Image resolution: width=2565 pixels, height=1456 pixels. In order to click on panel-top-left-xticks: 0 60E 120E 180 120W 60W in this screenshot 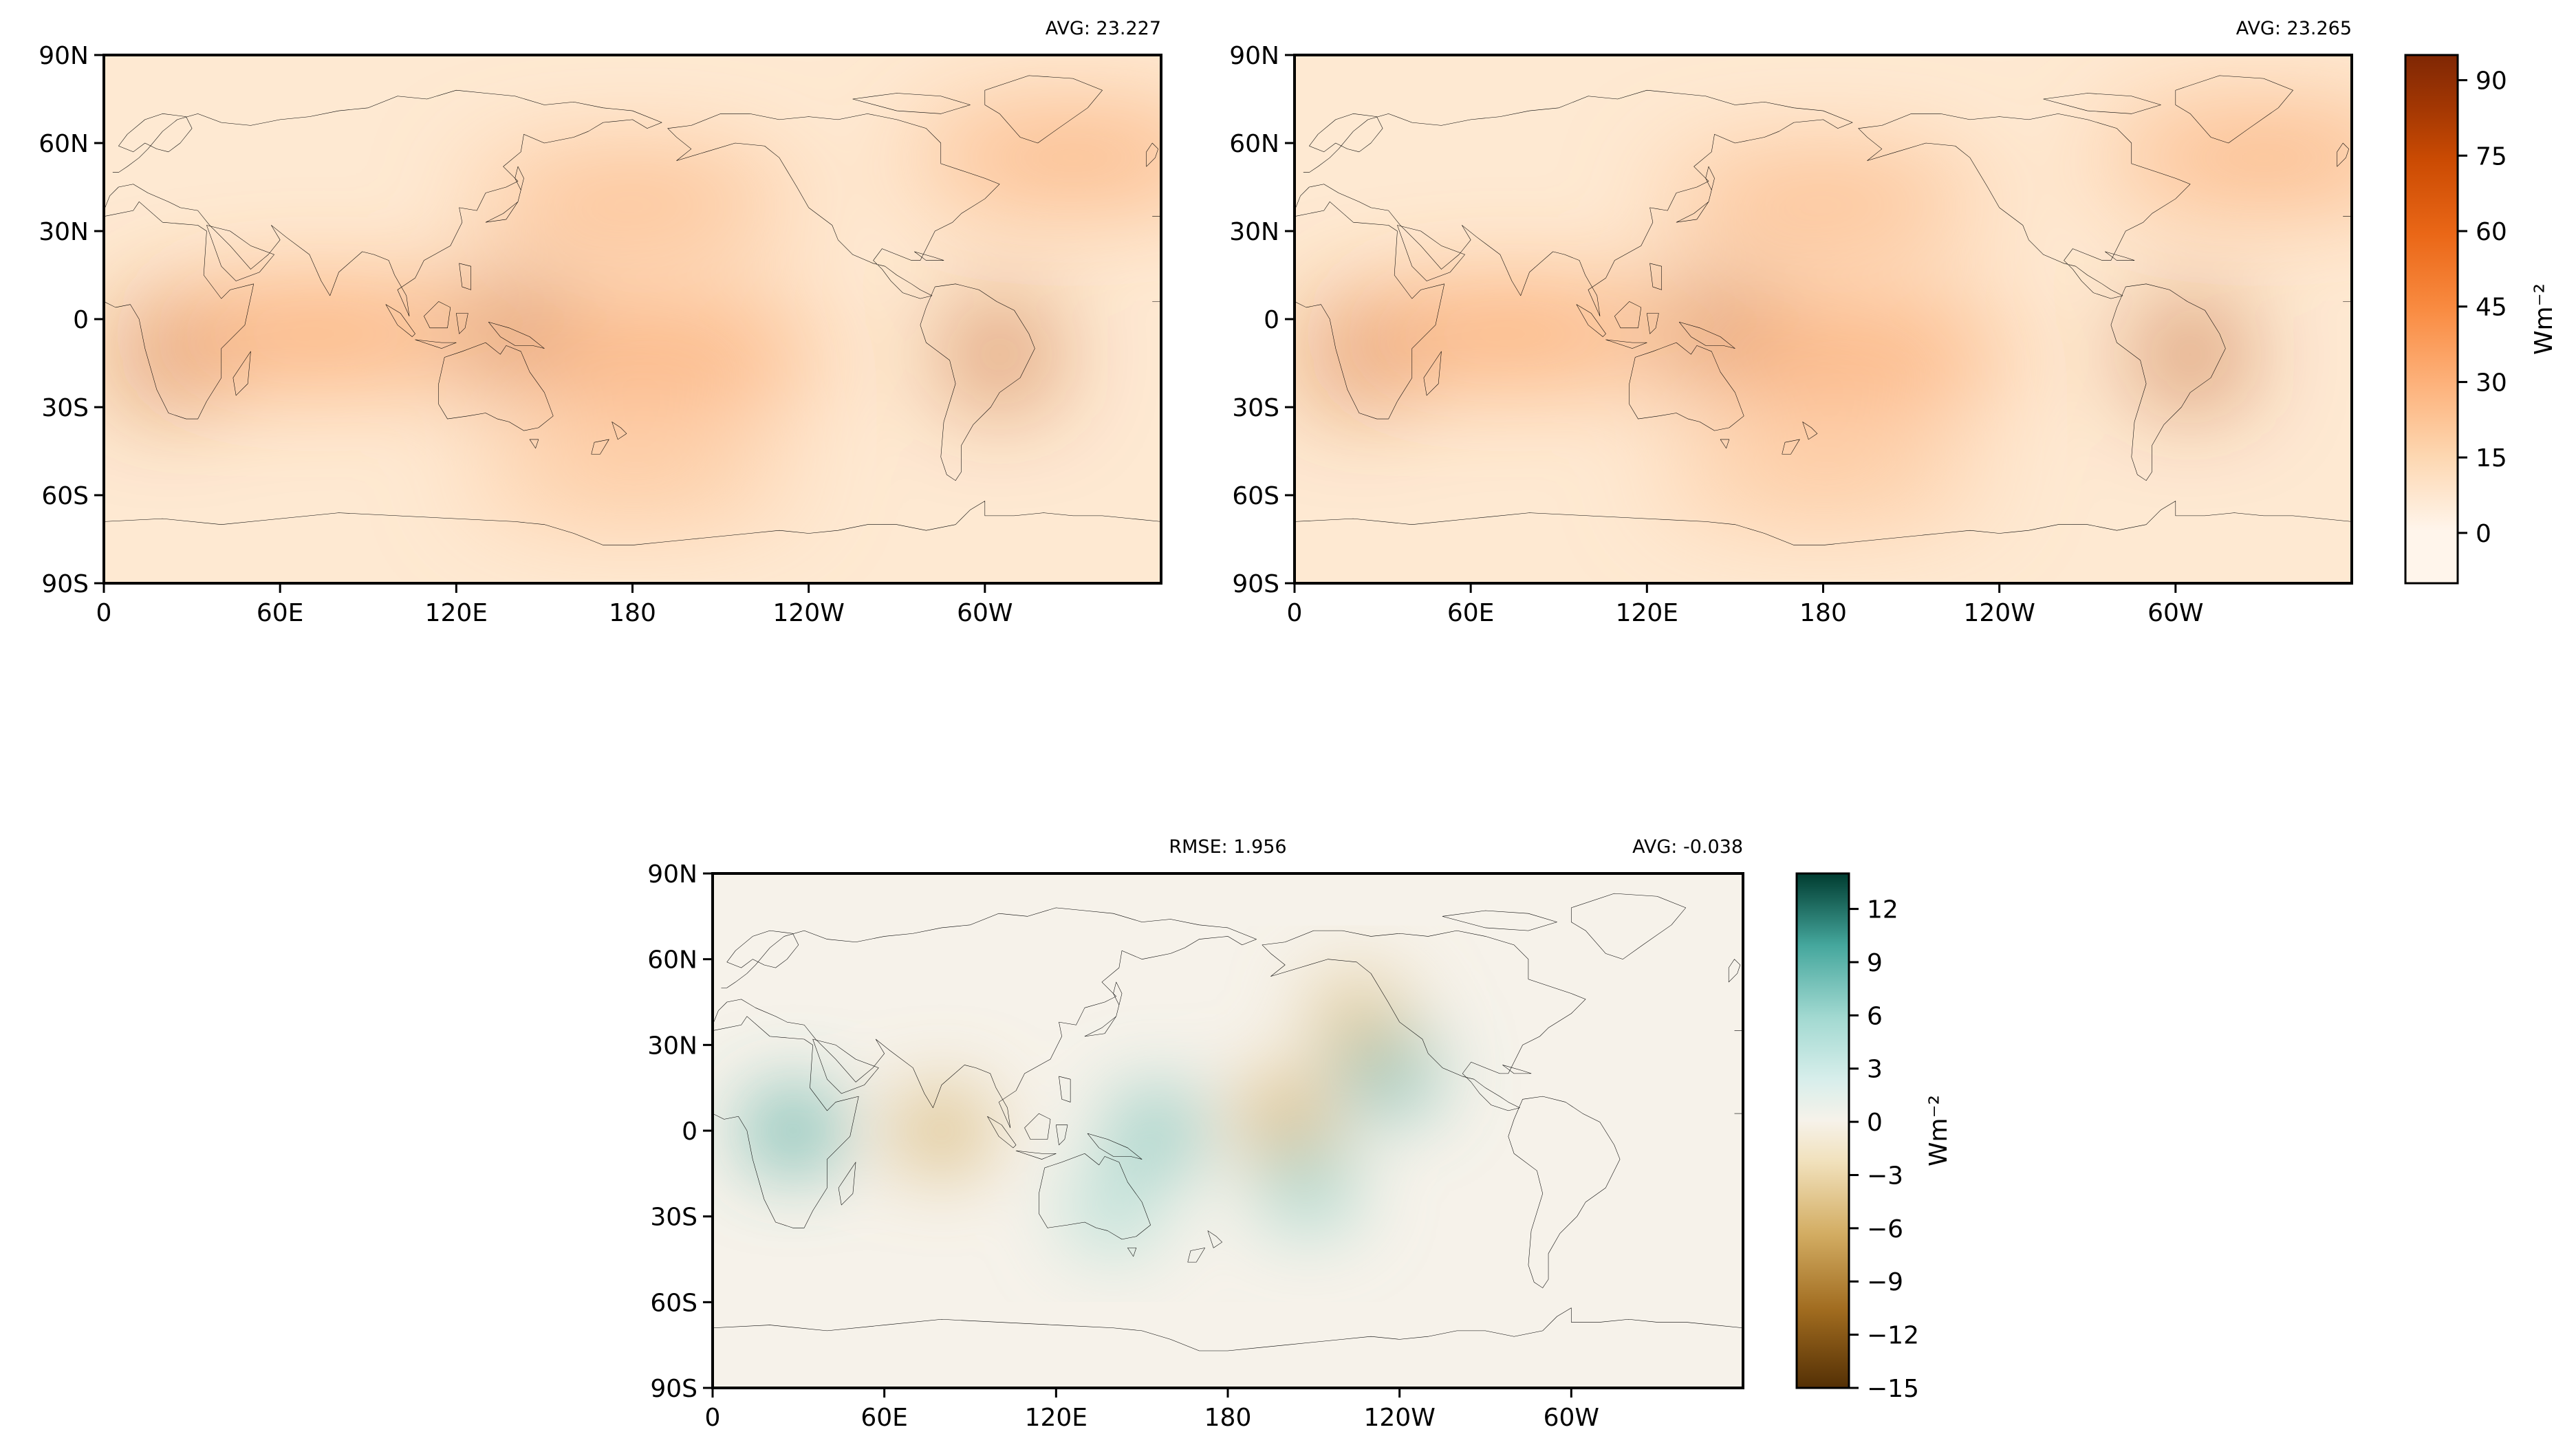, I will do `click(554, 605)`.